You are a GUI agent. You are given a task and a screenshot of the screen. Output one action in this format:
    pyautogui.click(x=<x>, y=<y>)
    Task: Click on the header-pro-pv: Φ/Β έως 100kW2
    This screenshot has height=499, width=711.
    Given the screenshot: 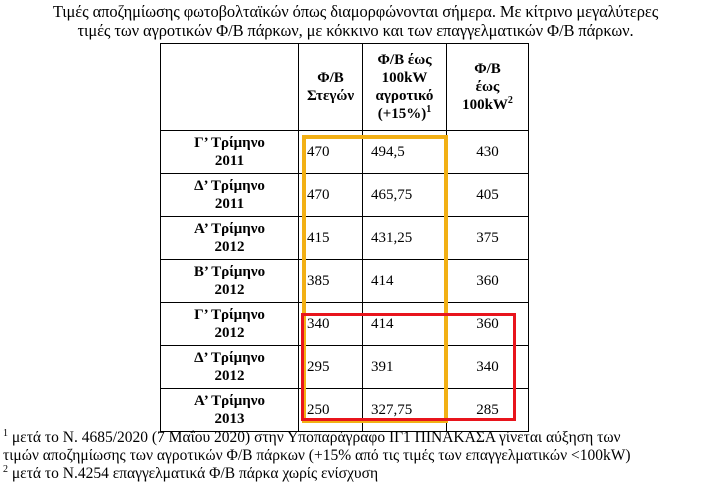 What is the action you would take?
    pyautogui.click(x=487, y=87)
    